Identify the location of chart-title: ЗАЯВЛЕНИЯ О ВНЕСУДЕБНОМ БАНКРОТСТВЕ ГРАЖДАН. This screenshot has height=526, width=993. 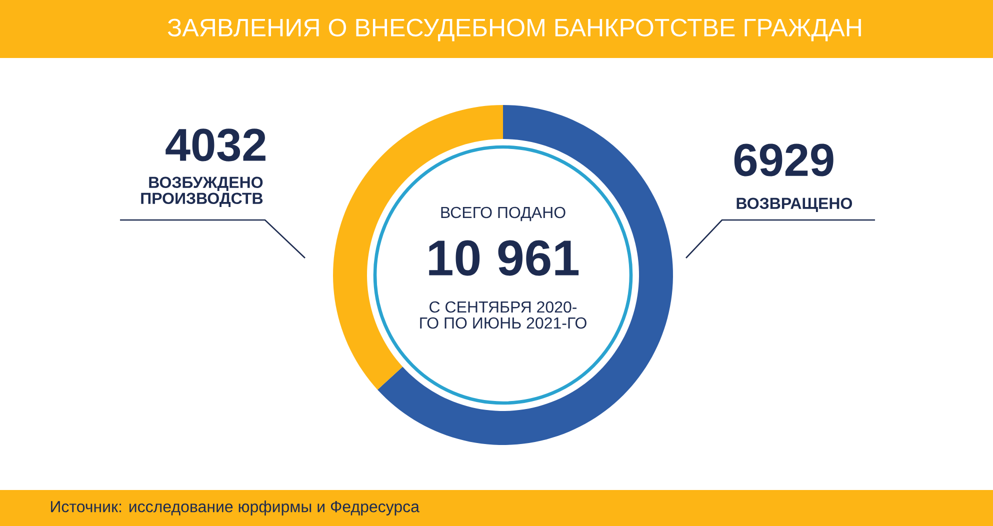
(514, 30).